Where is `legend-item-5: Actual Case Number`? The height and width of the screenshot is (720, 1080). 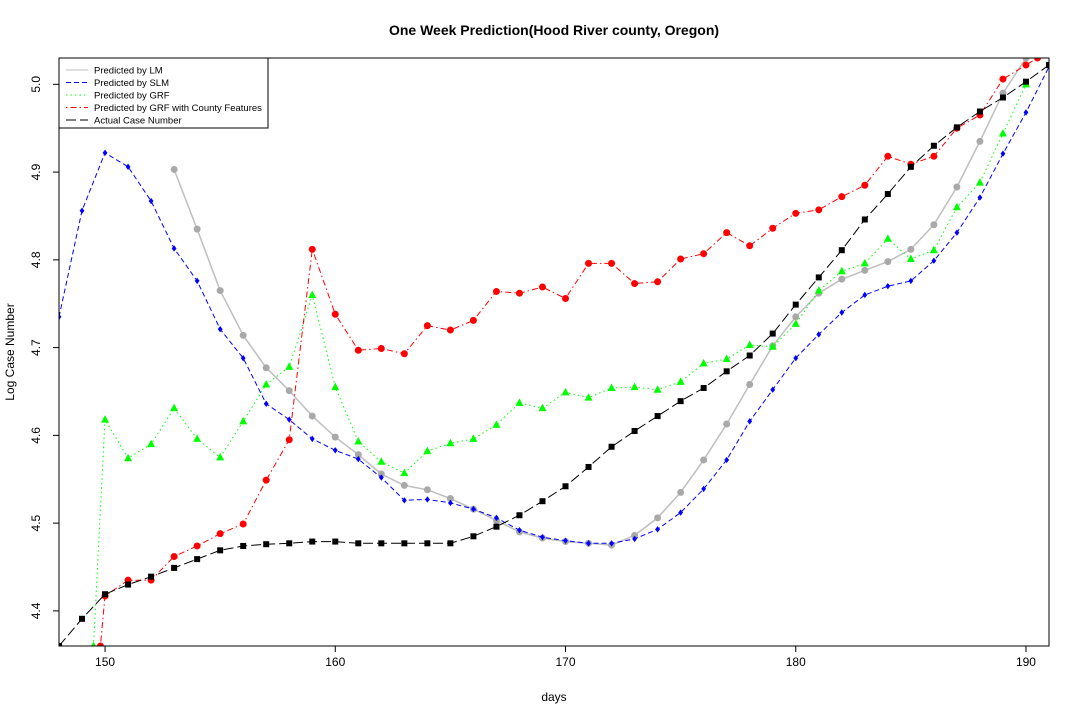
legend-item-5: Actual Case Number is located at coordinates (124, 121).